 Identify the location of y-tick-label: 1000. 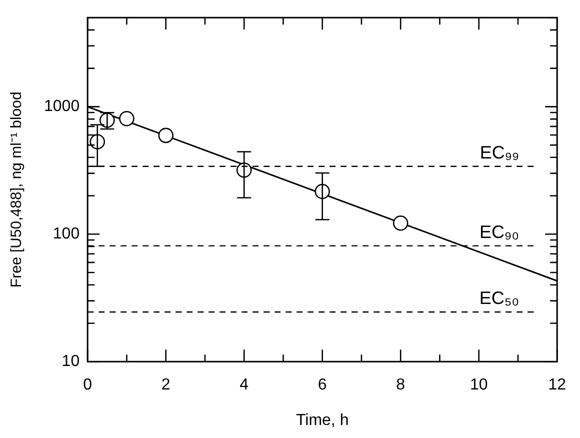
(62, 107).